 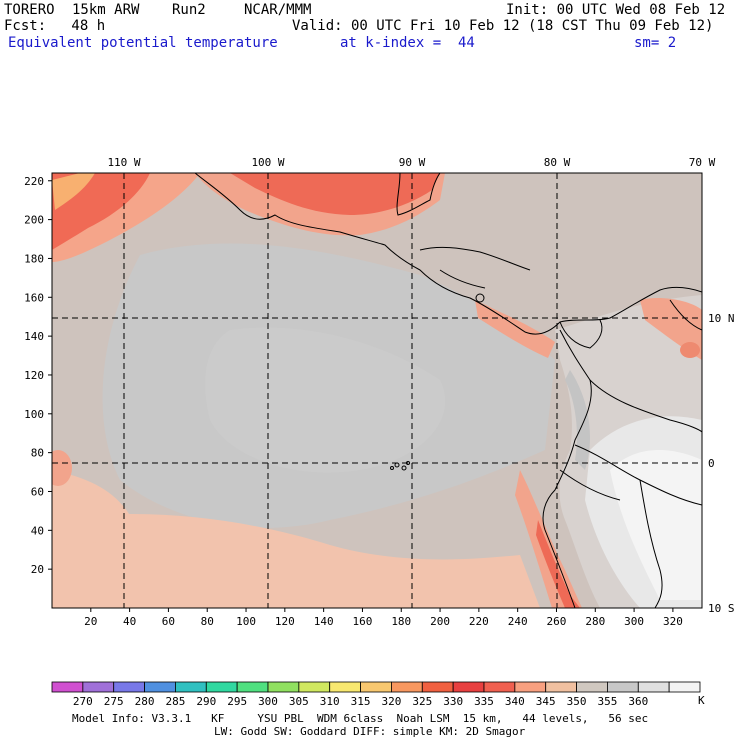 What do you see at coordinates (721, 608) in the screenshot?
I see `lat-label-10s: 10 S` at bounding box center [721, 608].